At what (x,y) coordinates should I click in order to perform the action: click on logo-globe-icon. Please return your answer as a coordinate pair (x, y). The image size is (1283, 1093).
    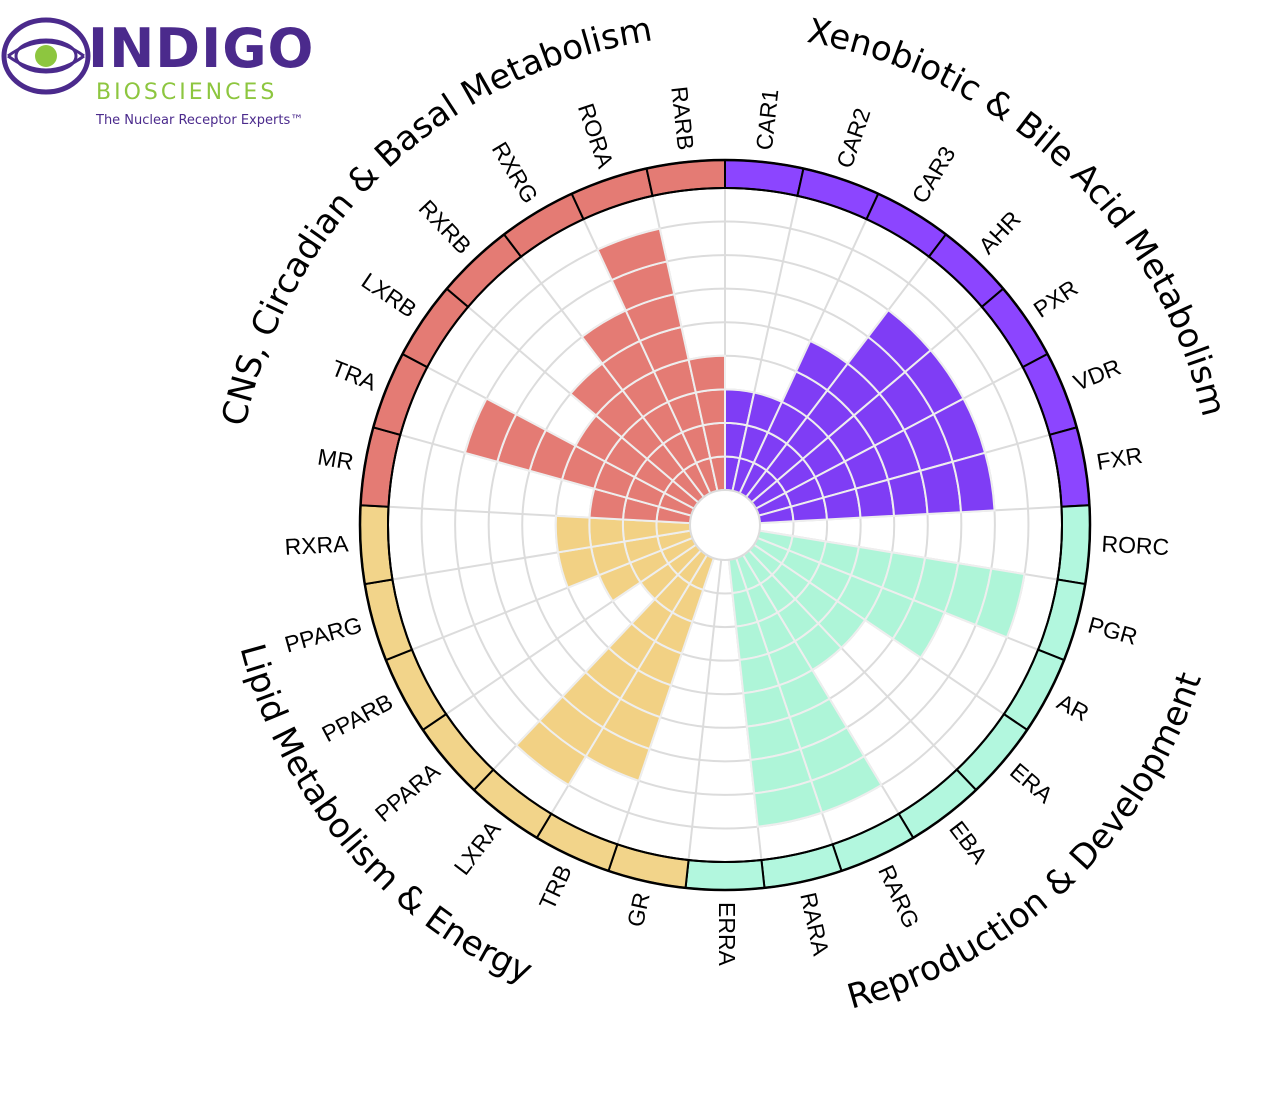
    Looking at the image, I should click on (46, 56).